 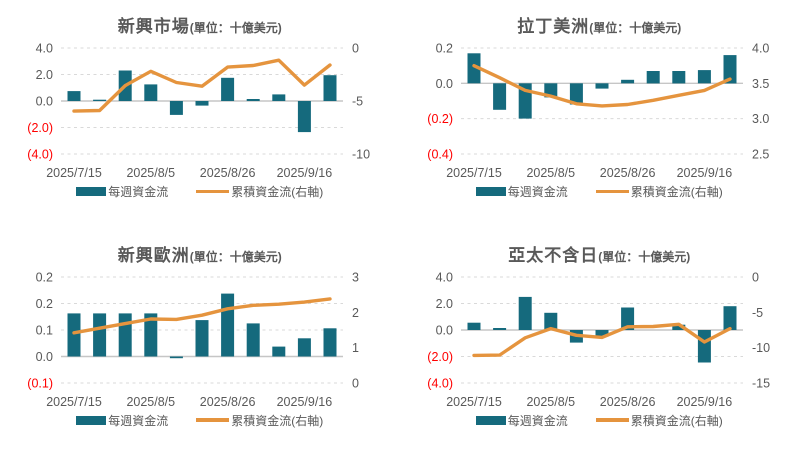 I want to click on right-axis-tick-label: 3.5, so click(x=760, y=84).